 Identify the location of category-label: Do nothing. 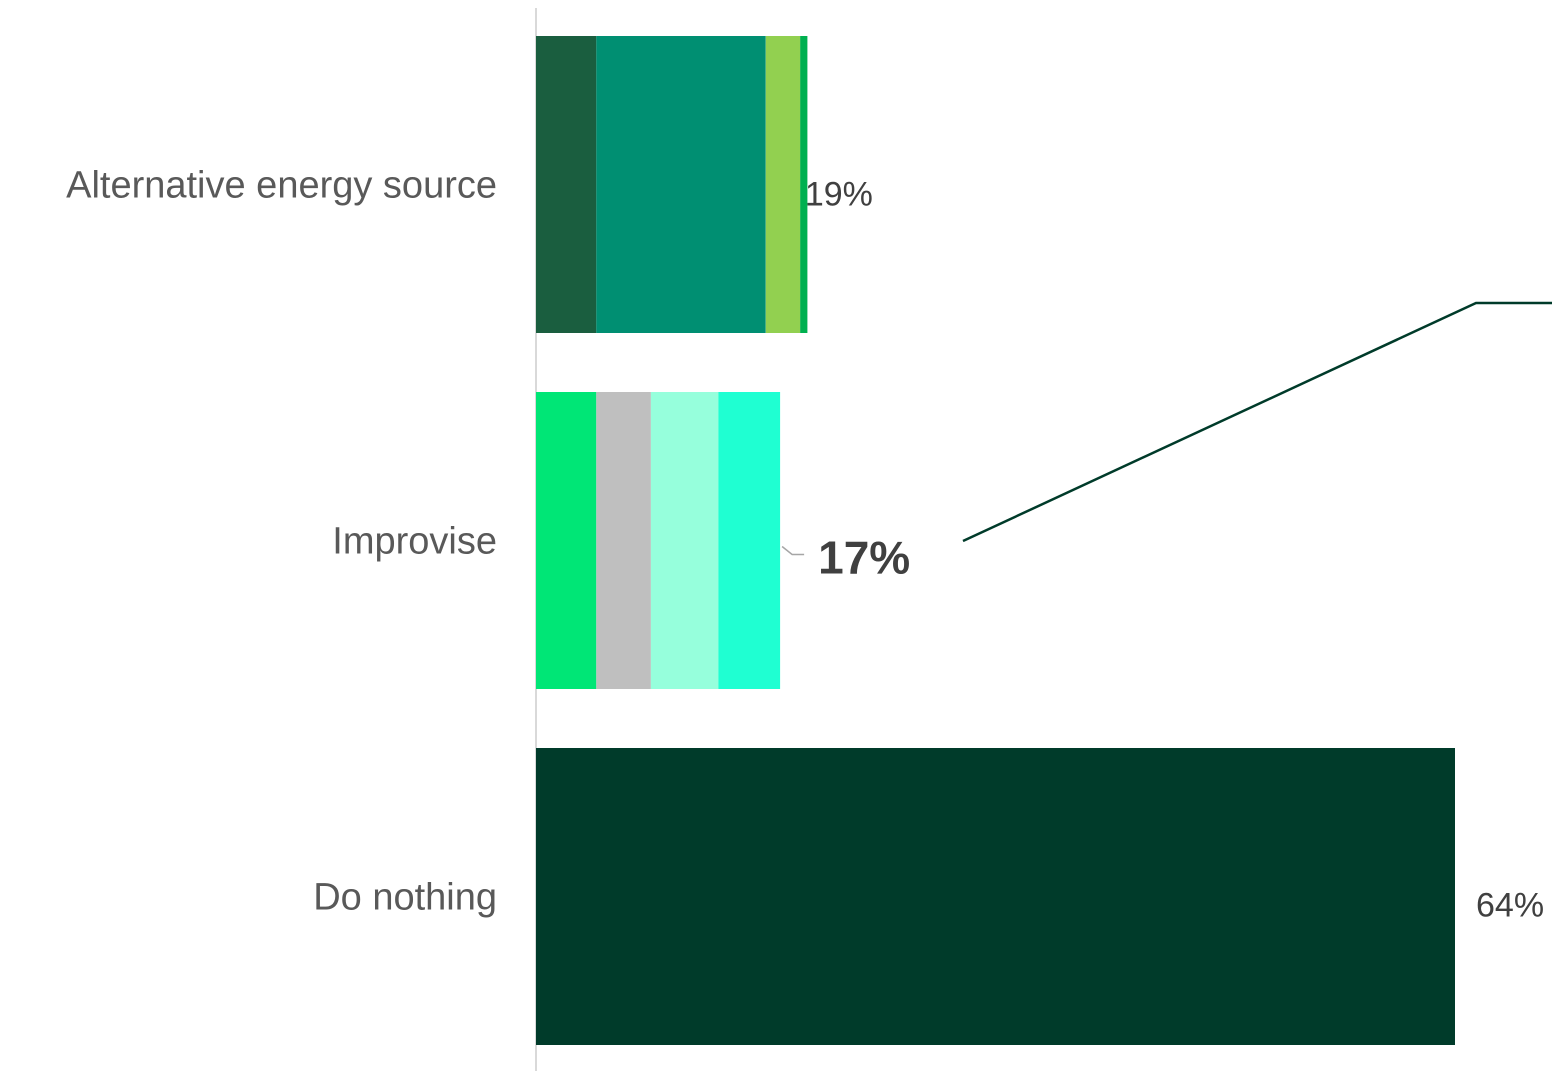
(405, 898).